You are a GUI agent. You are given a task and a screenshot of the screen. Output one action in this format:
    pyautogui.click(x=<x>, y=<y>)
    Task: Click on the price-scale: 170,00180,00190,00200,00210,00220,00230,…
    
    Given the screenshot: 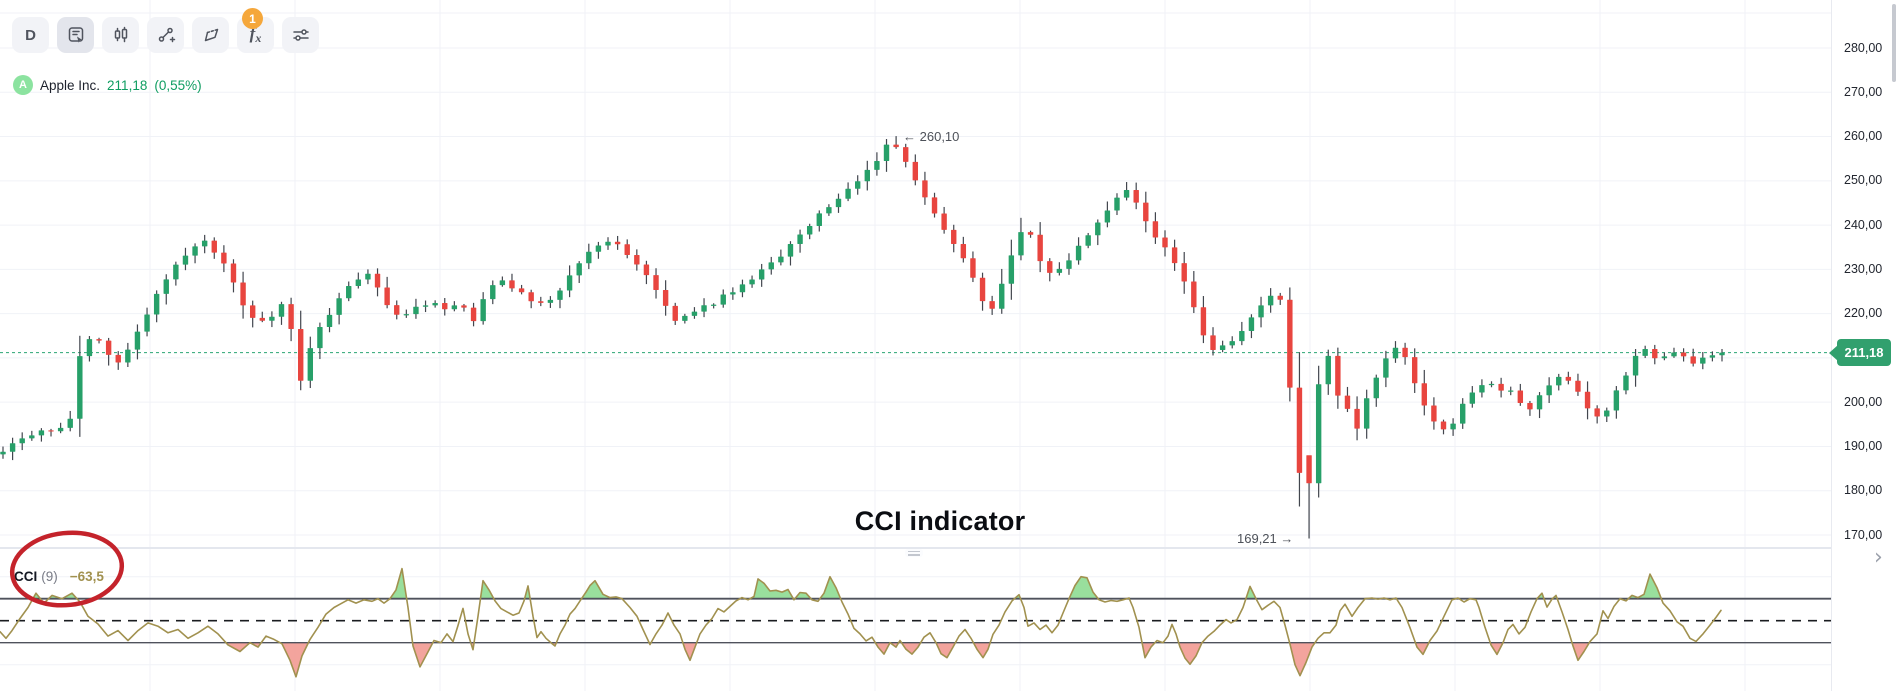 What is the action you would take?
    pyautogui.click(x=1866, y=274)
    